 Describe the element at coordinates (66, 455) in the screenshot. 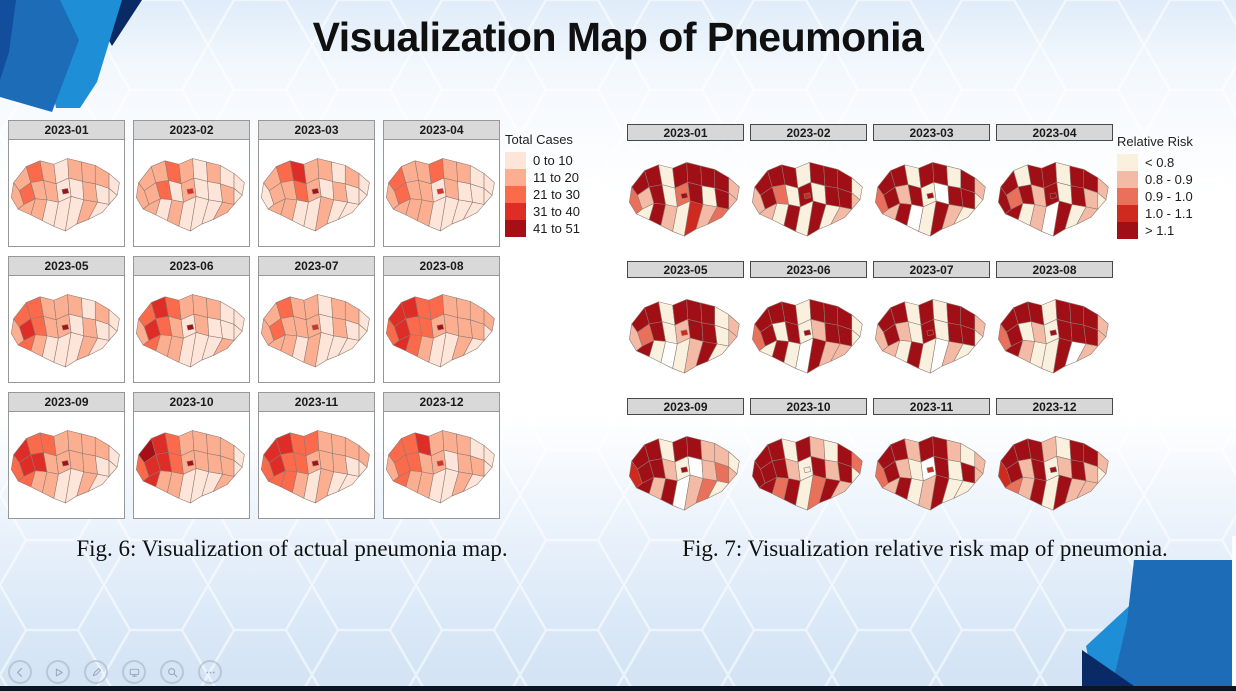

I see `map-panel: 2023-09` at that location.